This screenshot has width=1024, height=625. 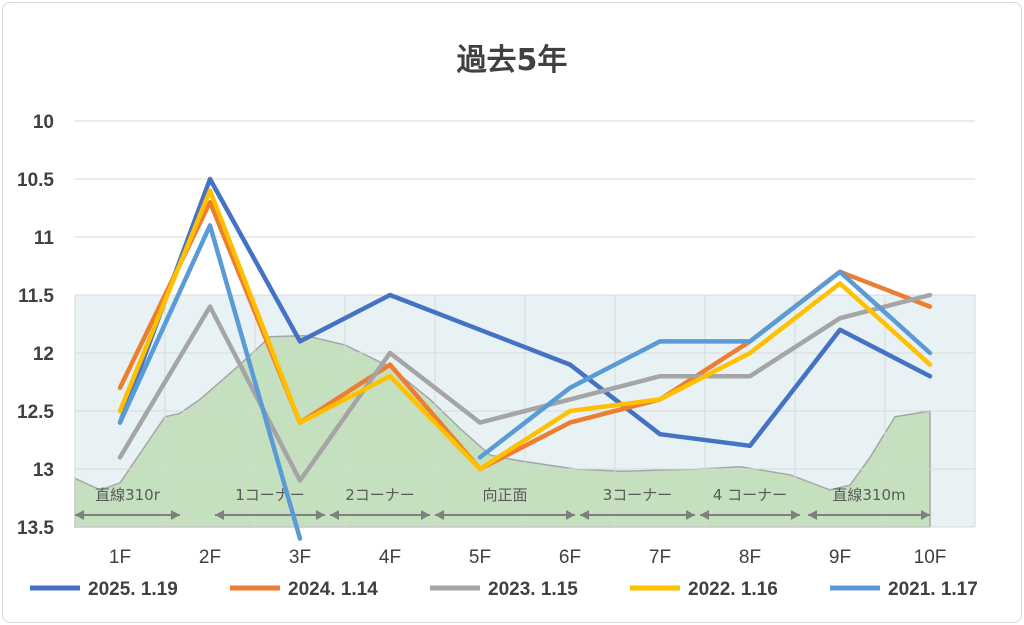 What do you see at coordinates (868, 495) in the screenshot?
I see `section-label: 直線310m` at bounding box center [868, 495].